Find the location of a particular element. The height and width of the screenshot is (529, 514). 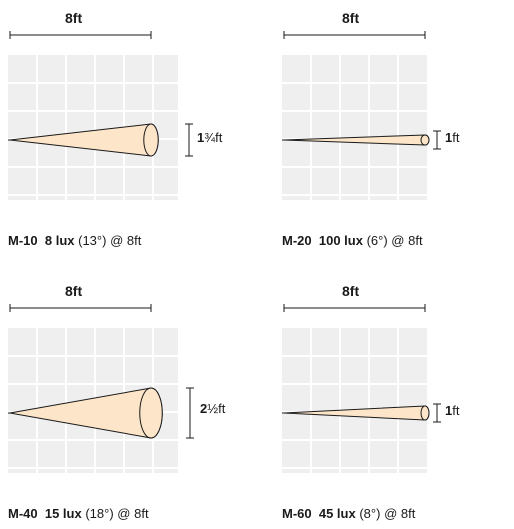

caption: M-10 8 lux (13°) @ 8ft is located at coordinates (74, 240).